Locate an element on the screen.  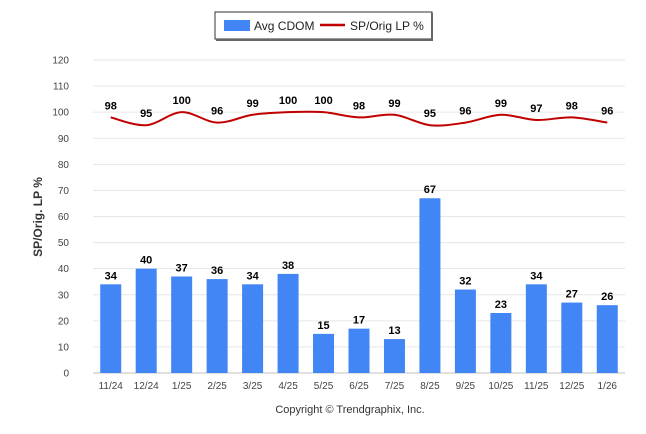
line-series: 98 95 100 96 99 100 100 98 99 95 96 99 97 98 96 is located at coordinates (359, 111).